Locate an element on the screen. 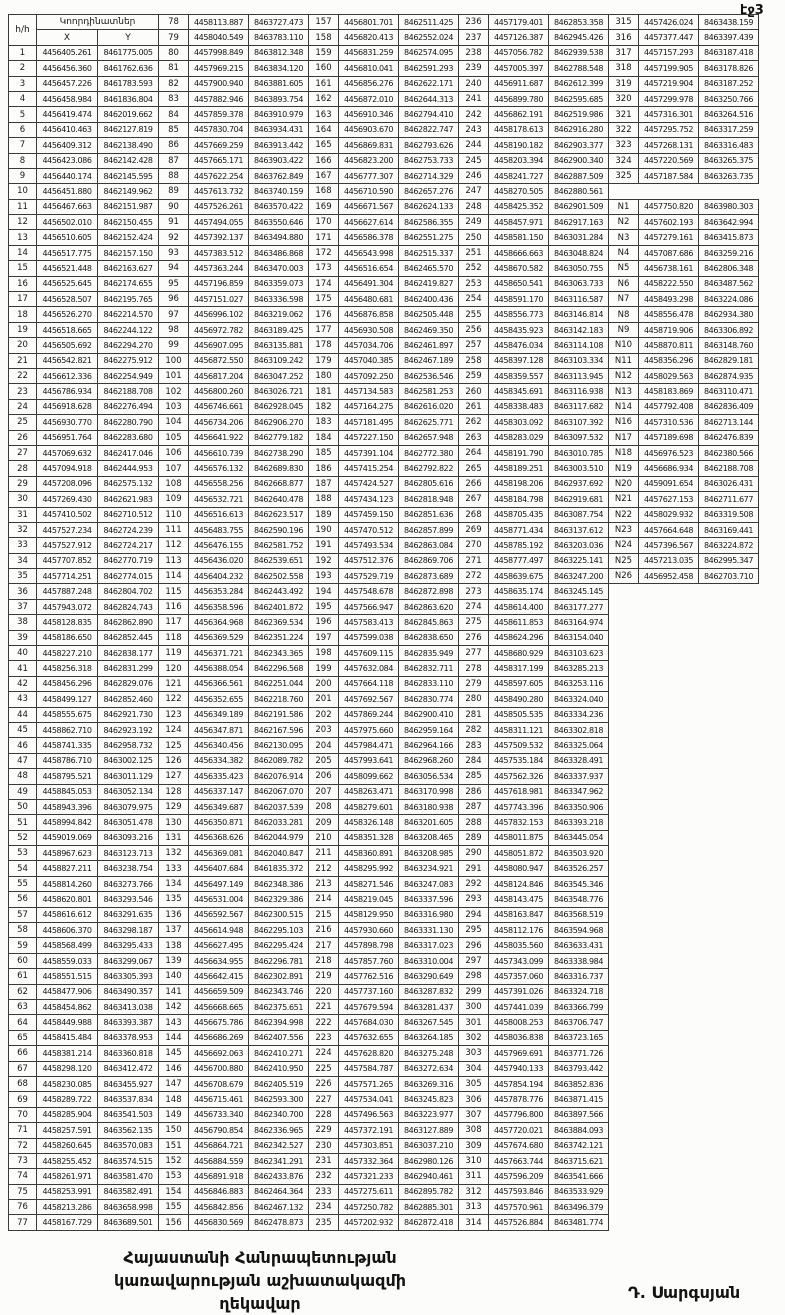  point-number-cell: 13 is located at coordinates (22, 237).